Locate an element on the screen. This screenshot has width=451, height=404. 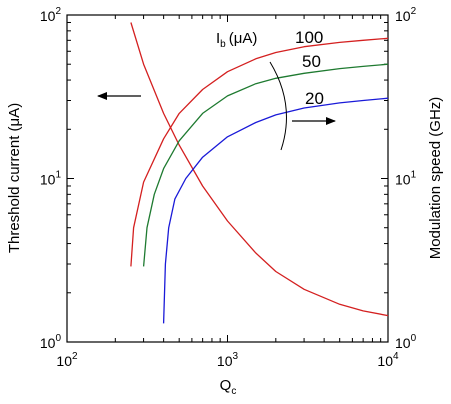
y-left-axis-label: Threshold current (μA) is located at coordinates (14, 178).